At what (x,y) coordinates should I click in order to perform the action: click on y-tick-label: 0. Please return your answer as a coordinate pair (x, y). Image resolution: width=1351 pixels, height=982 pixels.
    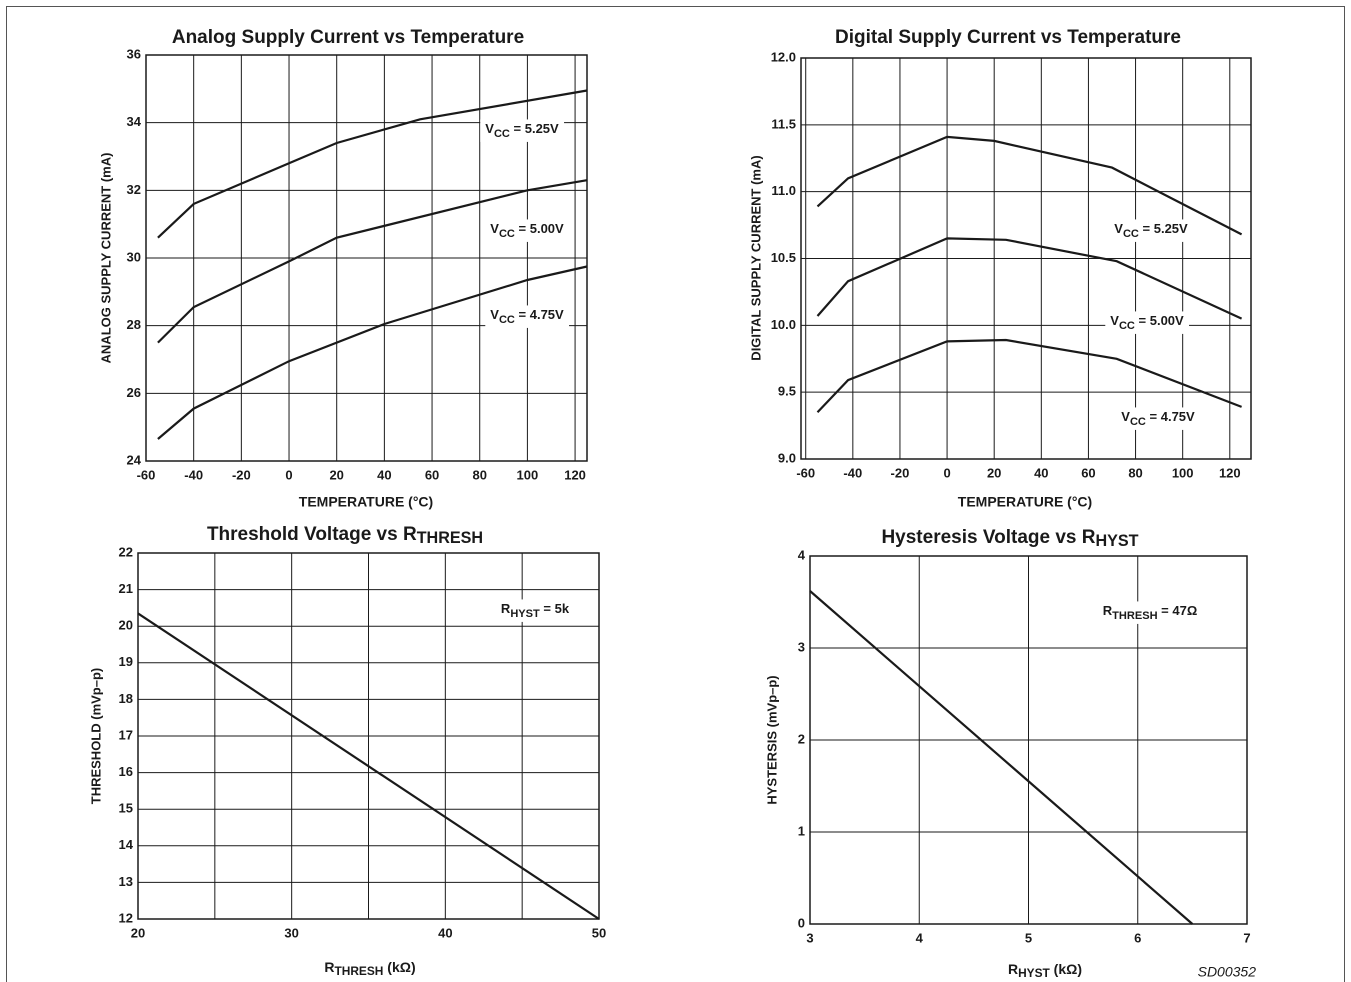
    Looking at the image, I should click on (801, 922).